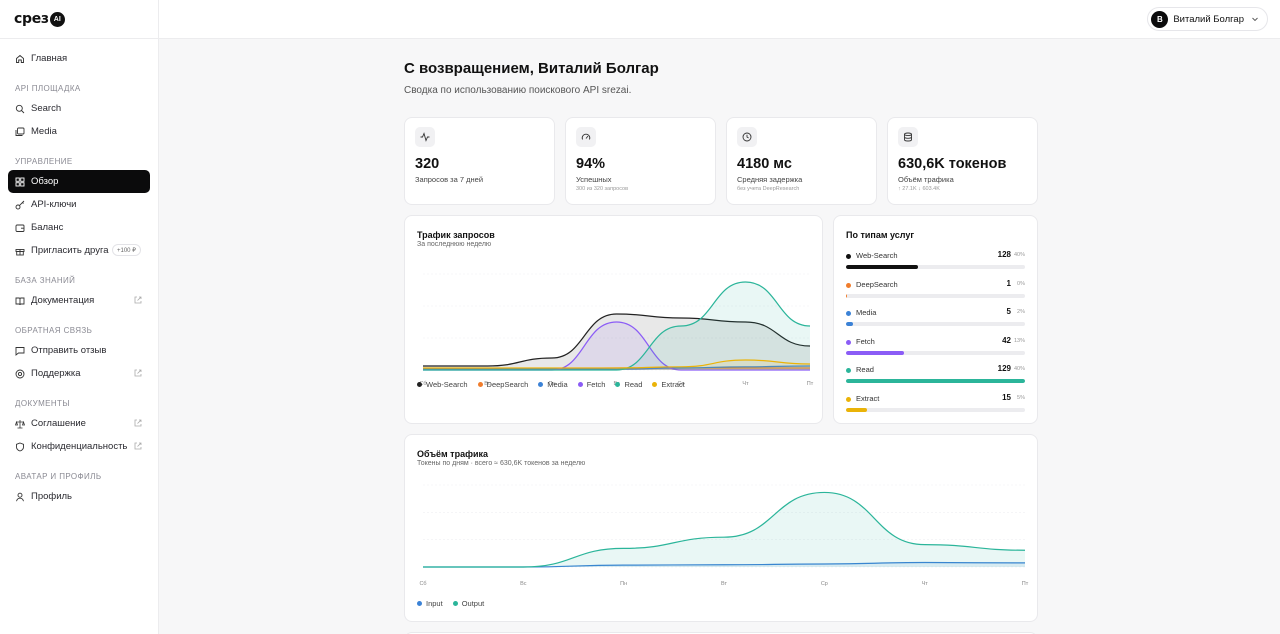 Image resolution: width=1280 pixels, height=634 pixels. What do you see at coordinates (935, 320) in the screenshot?
I see `service-row-media: Media 5 2%` at bounding box center [935, 320].